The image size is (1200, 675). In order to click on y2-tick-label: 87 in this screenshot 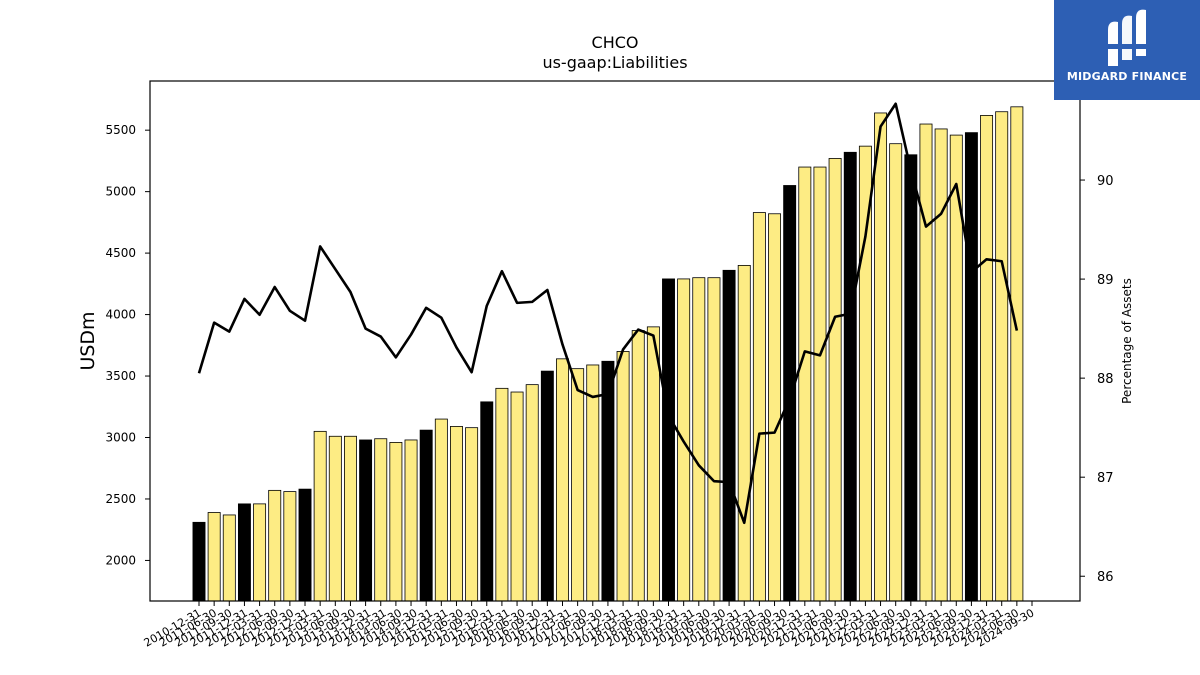, I will do `click(1105, 478)`.